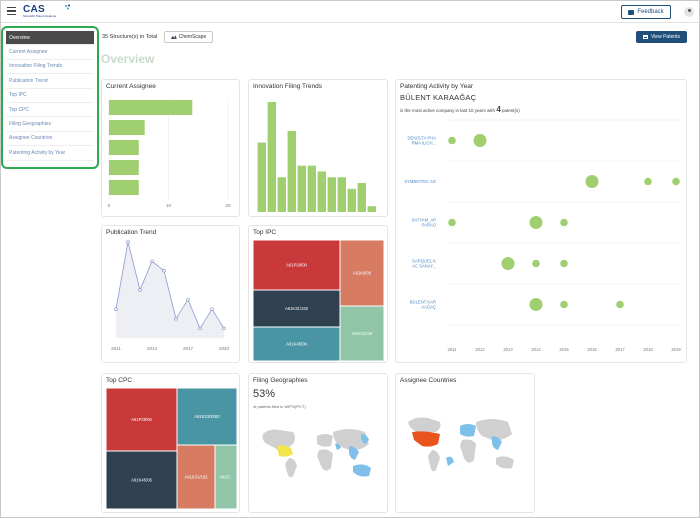  What do you see at coordinates (424, 261) in the screenshot?
I see `company-label: SARQUEL K` at bounding box center [424, 261].